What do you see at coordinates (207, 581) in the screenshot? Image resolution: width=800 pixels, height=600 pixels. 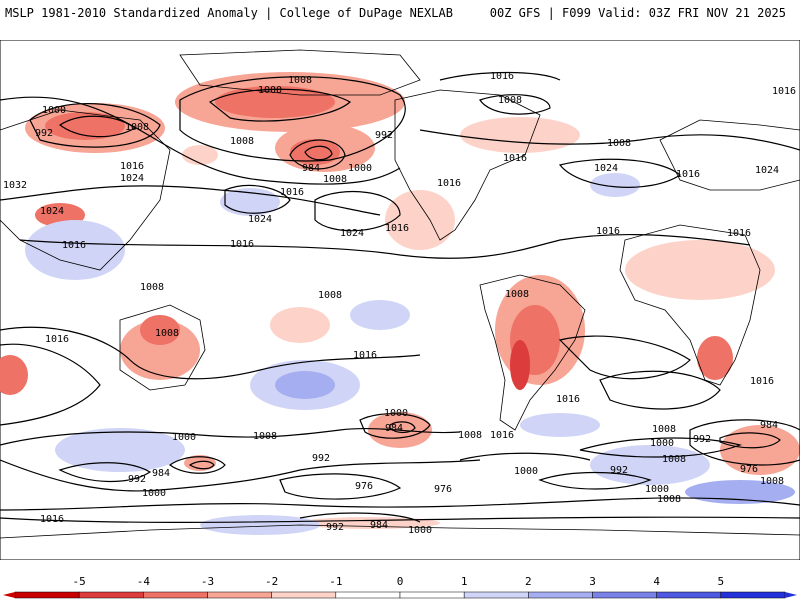 I see `colorbar-tick-label: -3` at bounding box center [207, 581].